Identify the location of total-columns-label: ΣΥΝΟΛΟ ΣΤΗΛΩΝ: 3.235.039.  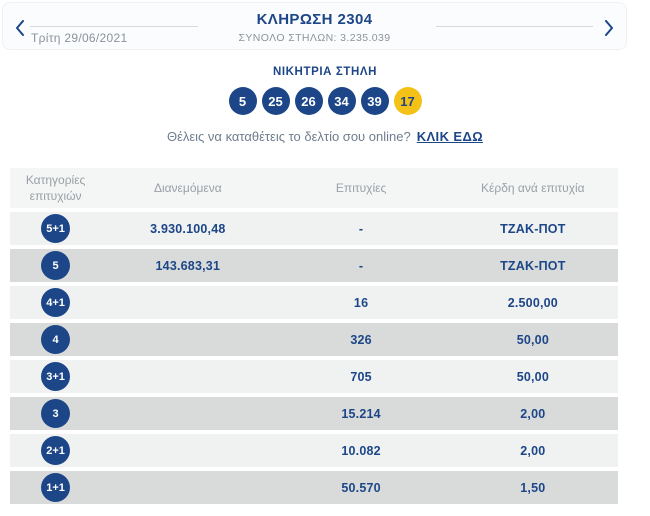
(314, 38).